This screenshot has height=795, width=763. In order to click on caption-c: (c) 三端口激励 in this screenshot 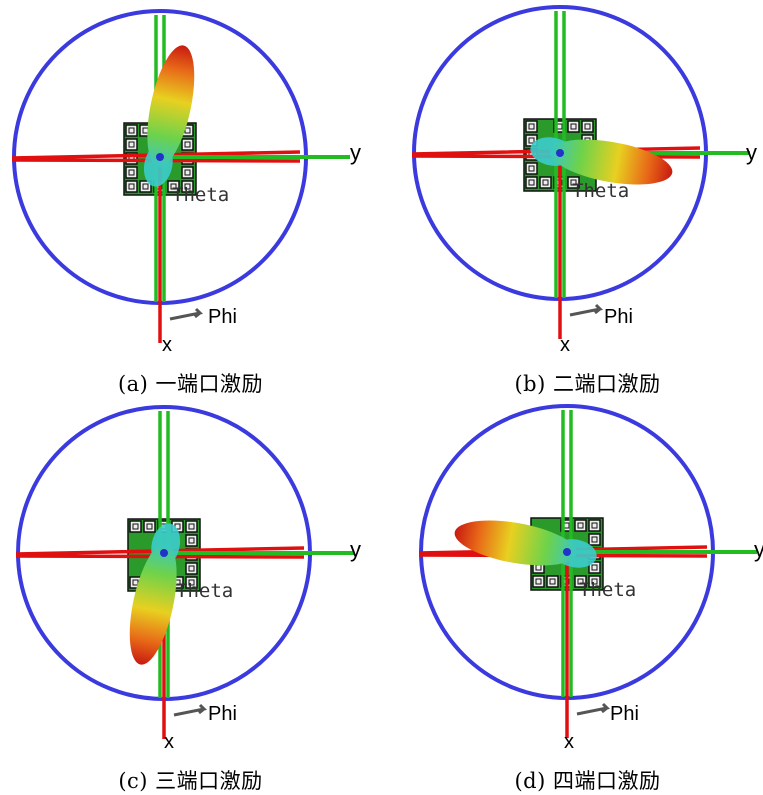, I will do `click(190, 780)`.